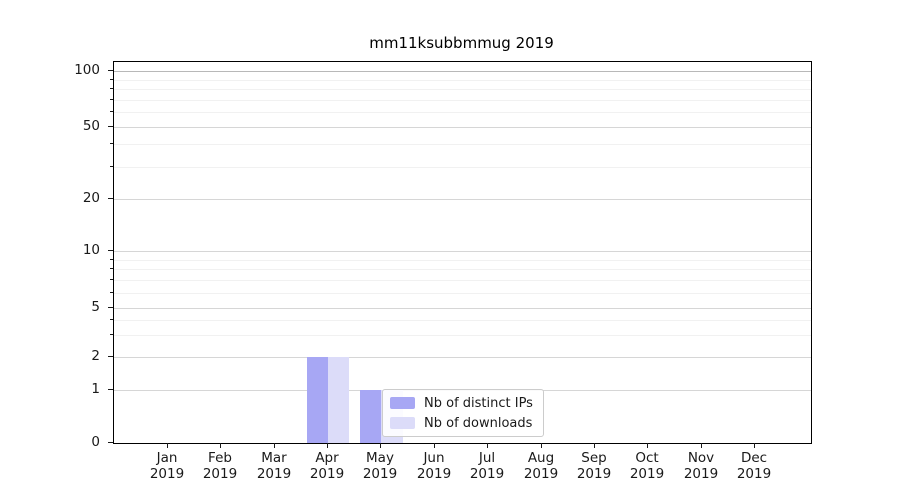 The width and height of the screenshot is (900, 500). Describe the element at coordinates (754, 458) in the screenshot. I see `x-tick-month: Dec` at that location.